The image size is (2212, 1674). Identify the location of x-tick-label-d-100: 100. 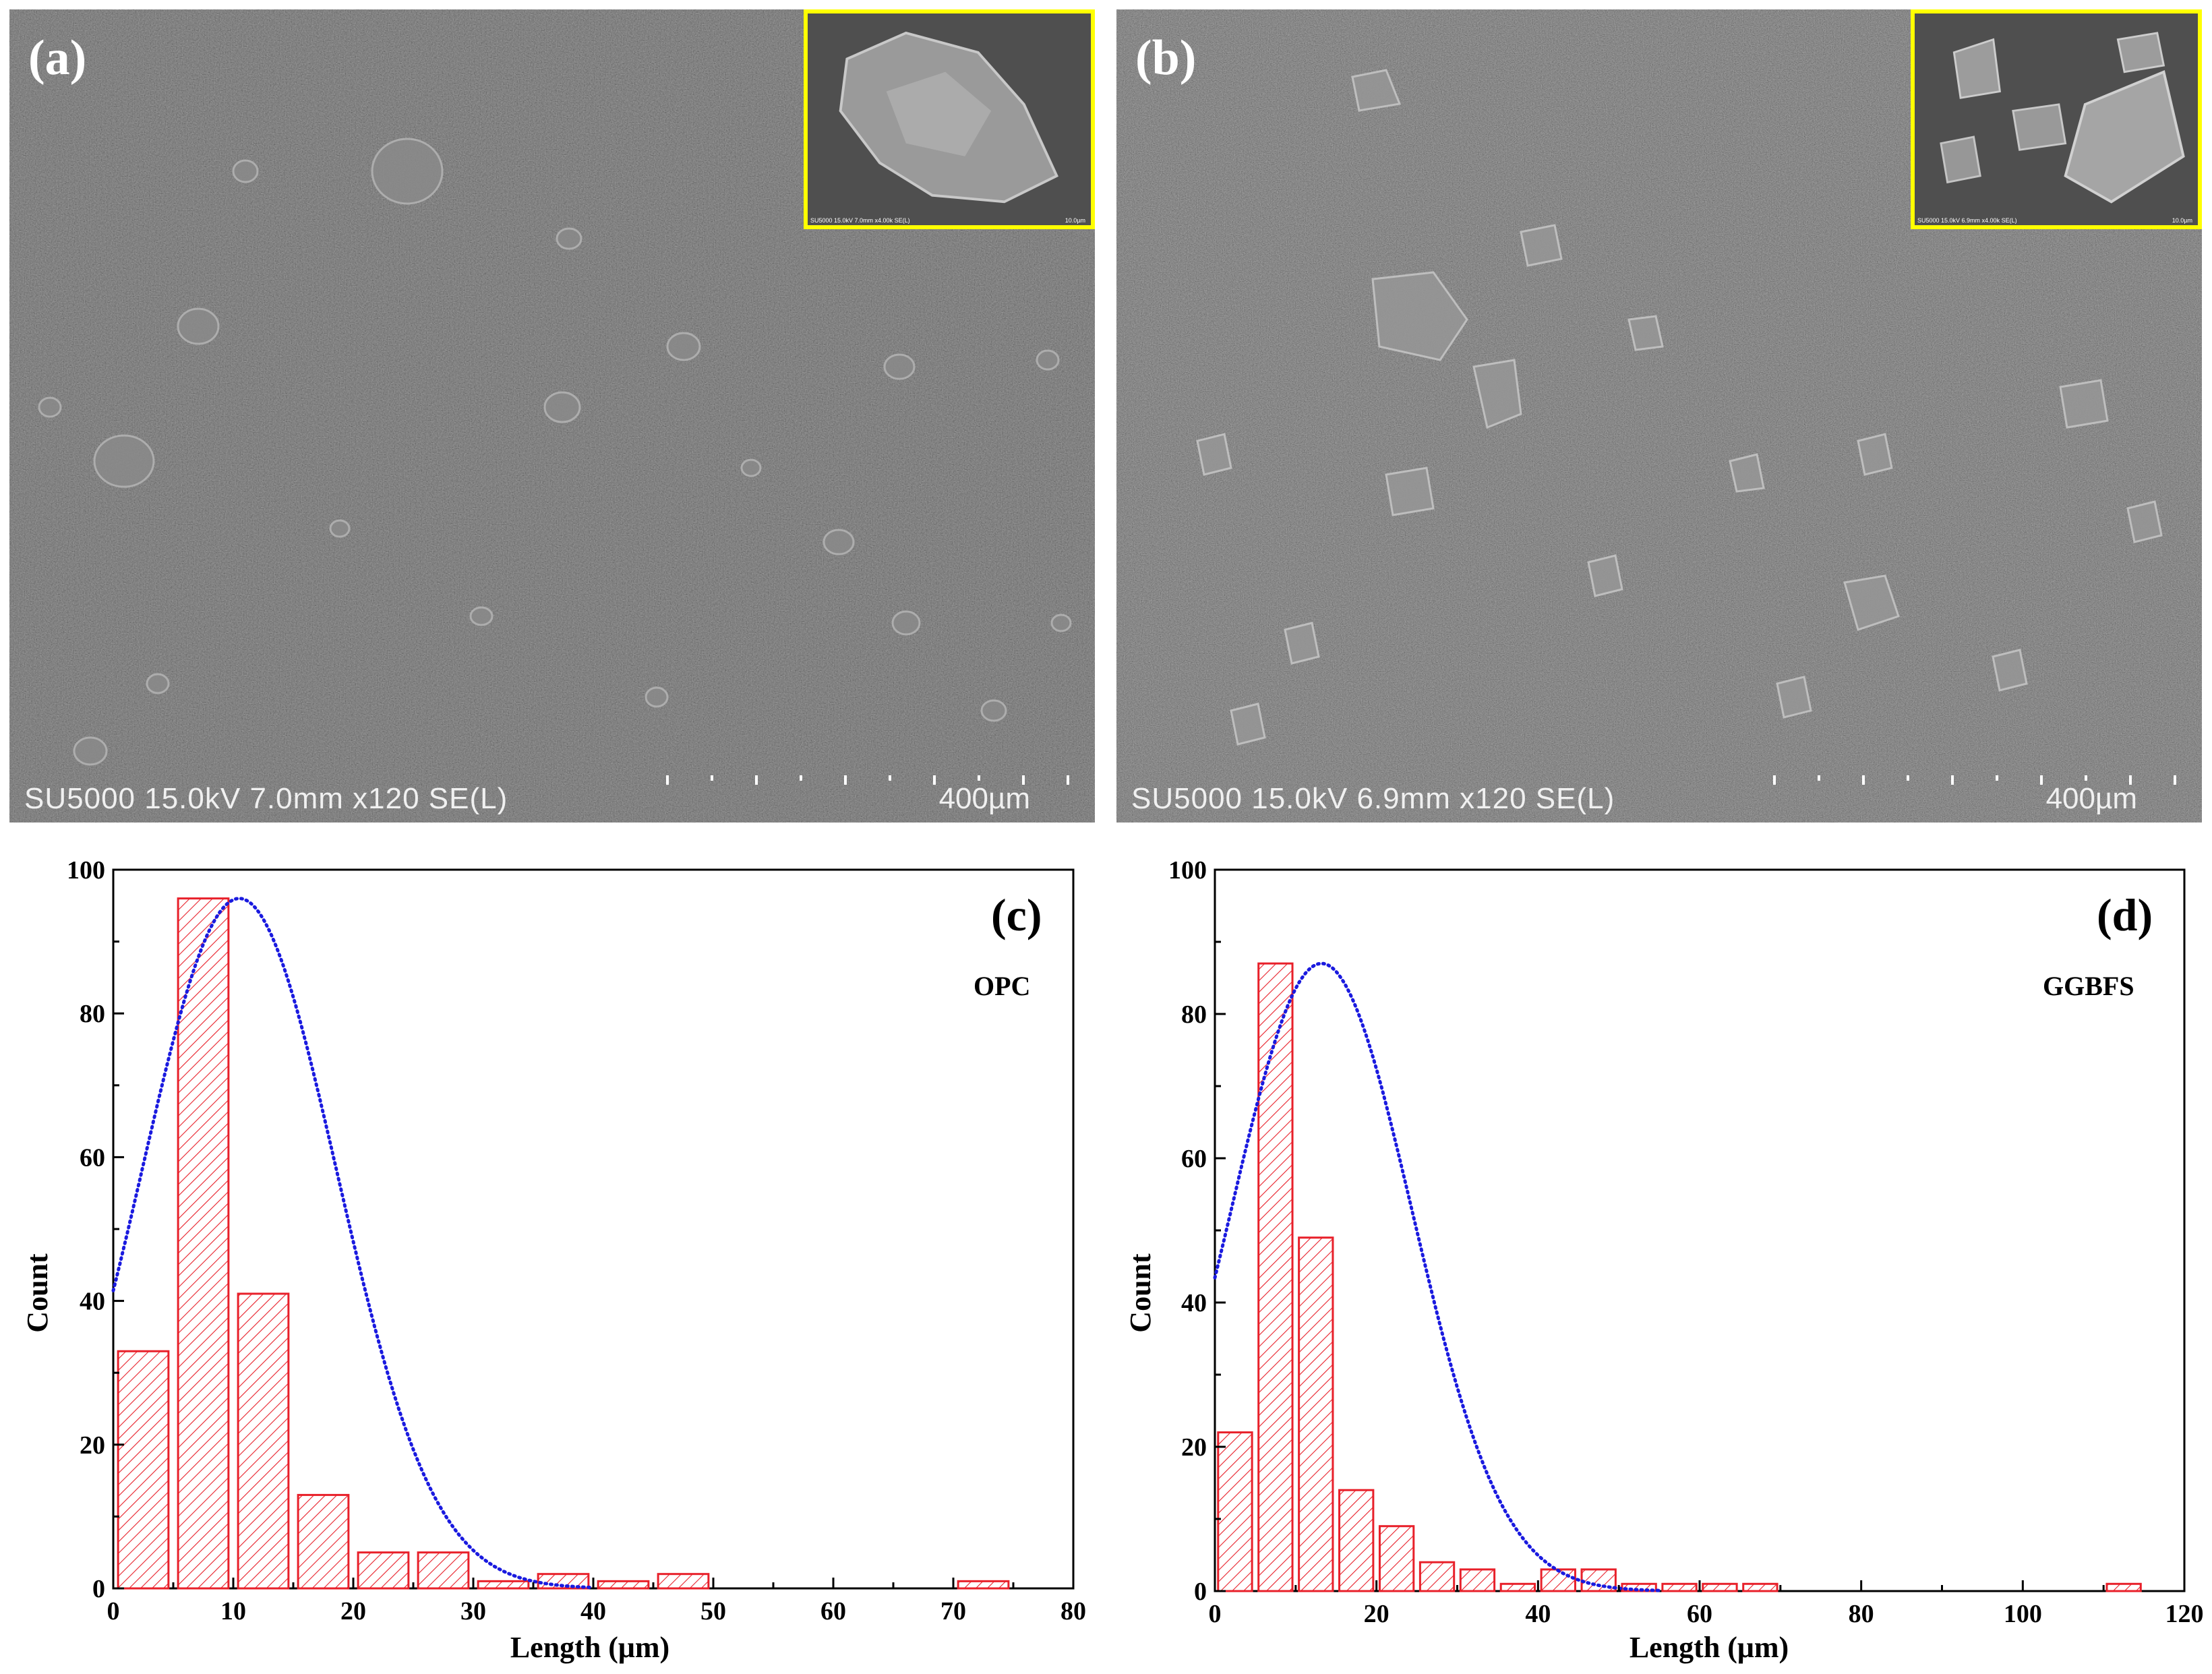
(2023, 1614).